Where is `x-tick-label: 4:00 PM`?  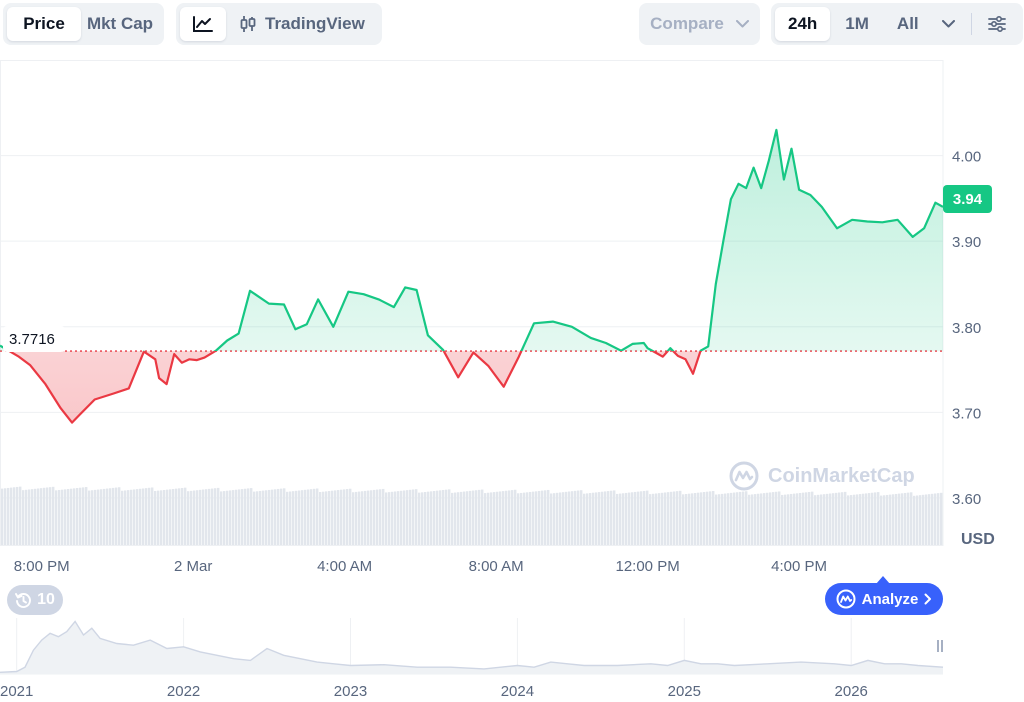
x-tick-label: 4:00 PM is located at coordinates (799, 566).